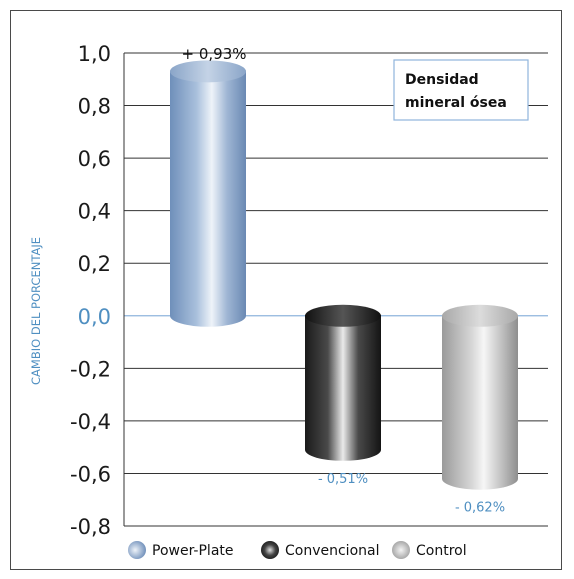 This screenshot has height=579, width=574. Describe the element at coordinates (193, 551) in the screenshot. I see `legend-label: Power-Plate` at that location.